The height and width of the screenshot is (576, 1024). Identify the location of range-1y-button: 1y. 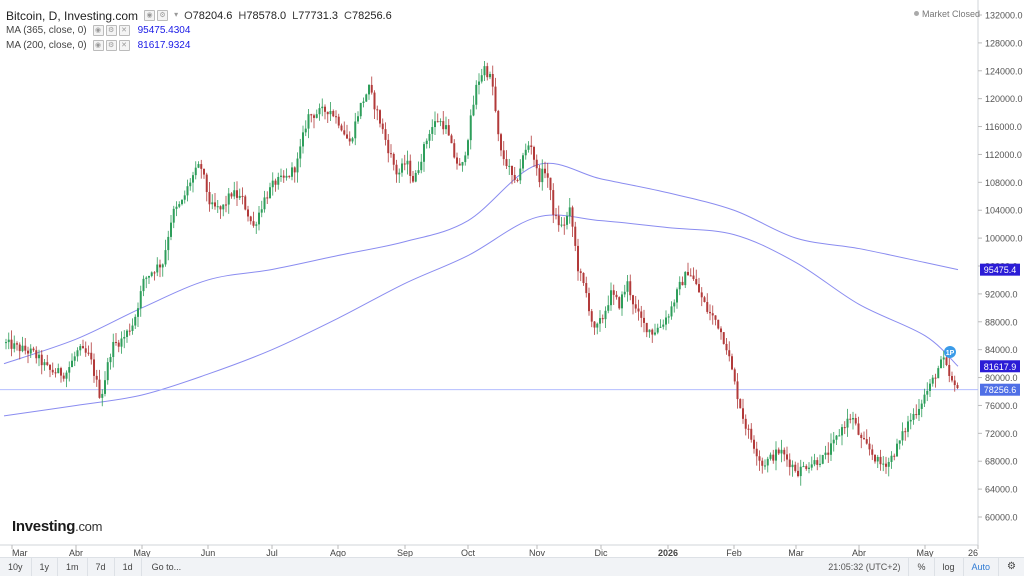
(45, 567).